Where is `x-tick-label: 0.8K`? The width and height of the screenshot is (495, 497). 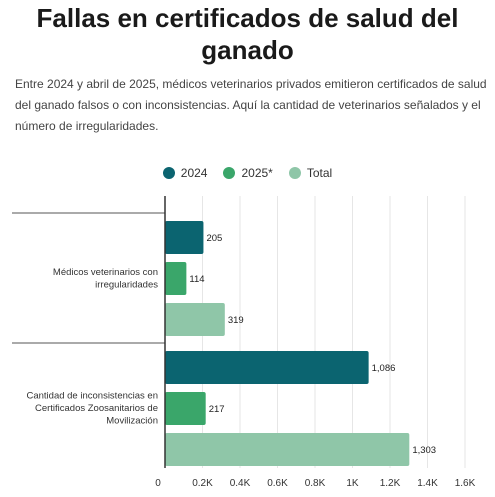
x-tick-label: 0.8K is located at coordinates (315, 483).